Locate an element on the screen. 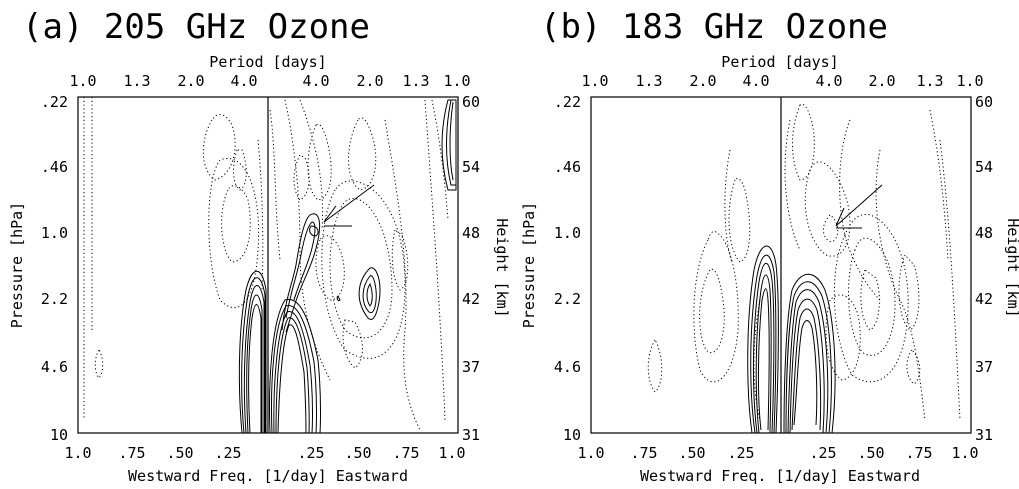 The width and height of the screenshot is (1019, 489). panel-b-left-tick: 10 is located at coordinates (572, 435).